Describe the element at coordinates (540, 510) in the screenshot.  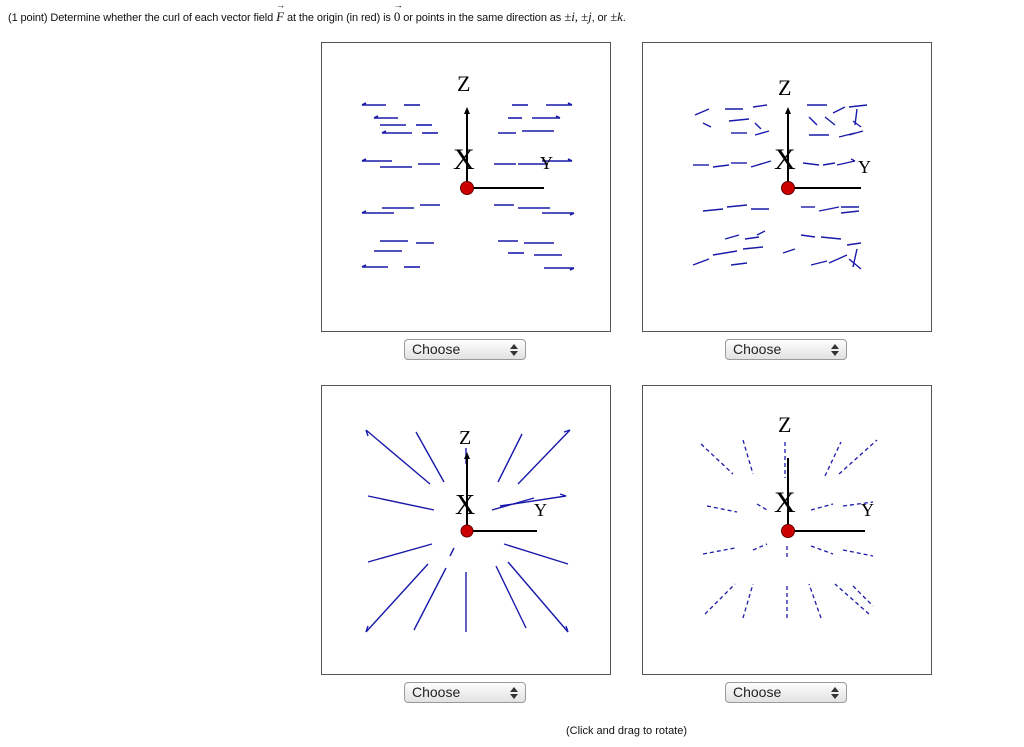
I see `axis-y-label-3: Y` at that location.